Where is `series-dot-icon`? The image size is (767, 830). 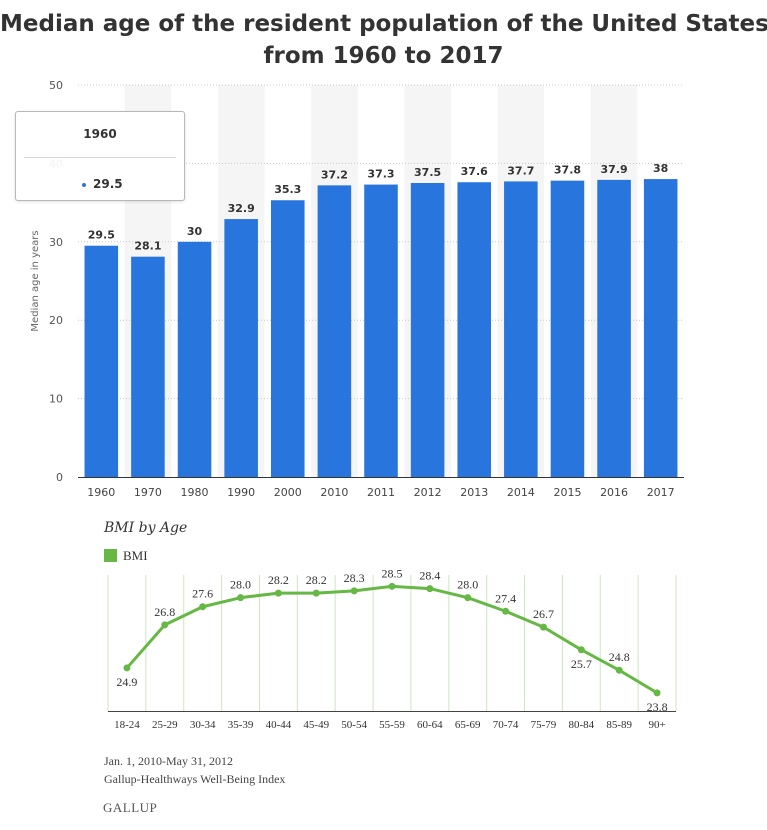 series-dot-icon is located at coordinates (84, 184).